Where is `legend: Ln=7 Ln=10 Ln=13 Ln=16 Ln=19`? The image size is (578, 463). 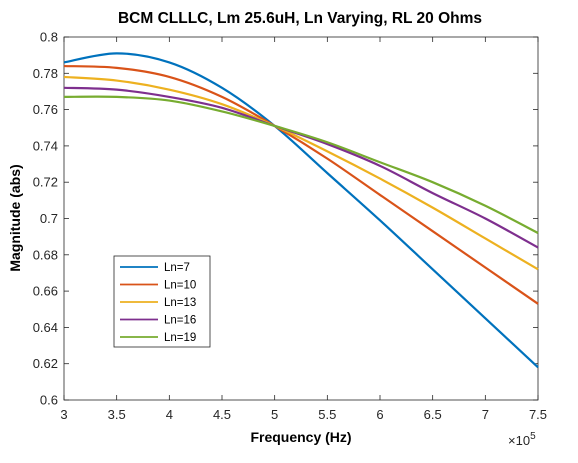
legend: Ln=7 Ln=10 Ln=13 Ln=16 Ln=19 is located at coordinates (162, 301).